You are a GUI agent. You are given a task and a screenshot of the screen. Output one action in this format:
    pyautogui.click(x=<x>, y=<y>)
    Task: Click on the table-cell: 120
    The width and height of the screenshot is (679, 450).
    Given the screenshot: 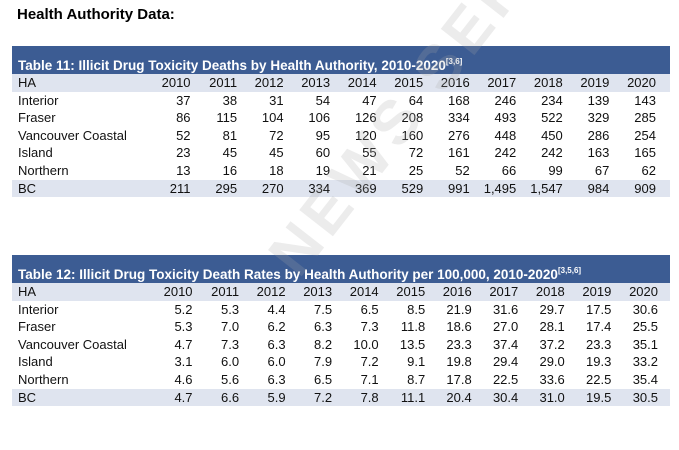 What is the action you would take?
    pyautogui.click(x=365, y=135)
    